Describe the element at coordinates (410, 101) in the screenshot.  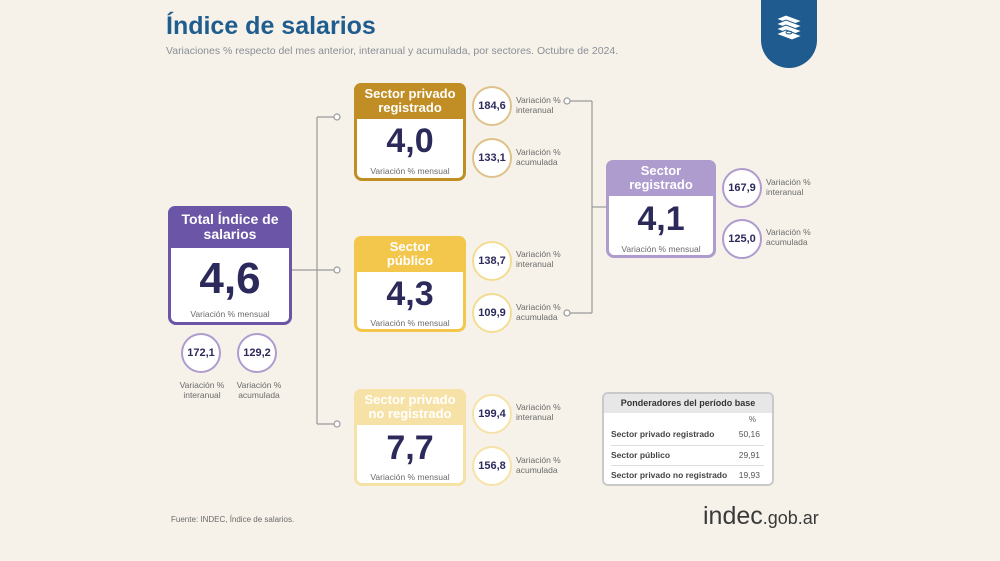
I see `privado-registrado-title: Sector privado registrado` at that location.